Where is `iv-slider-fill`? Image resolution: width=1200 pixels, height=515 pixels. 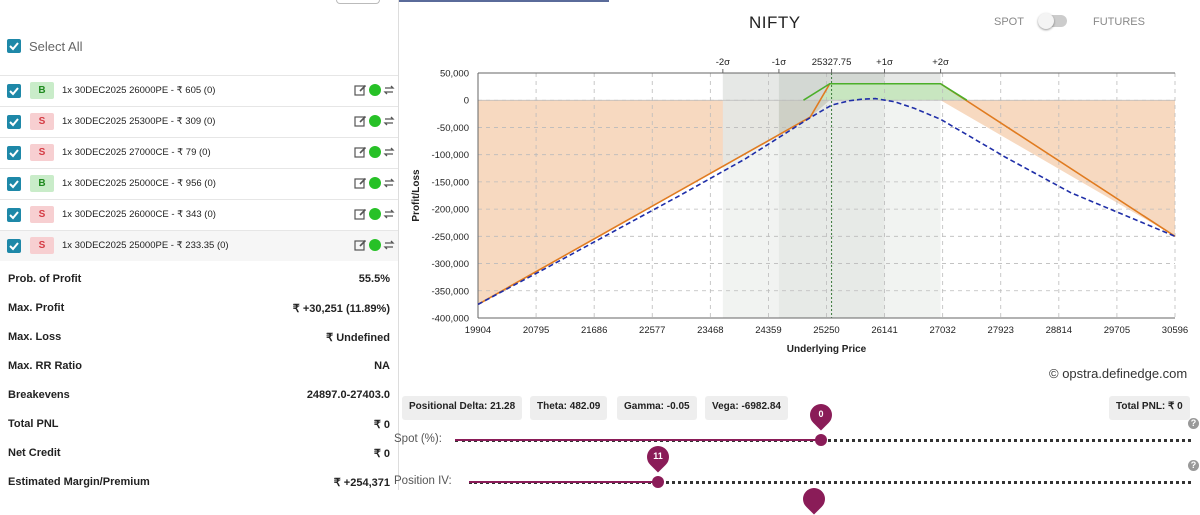 iv-slider-fill is located at coordinates (564, 482).